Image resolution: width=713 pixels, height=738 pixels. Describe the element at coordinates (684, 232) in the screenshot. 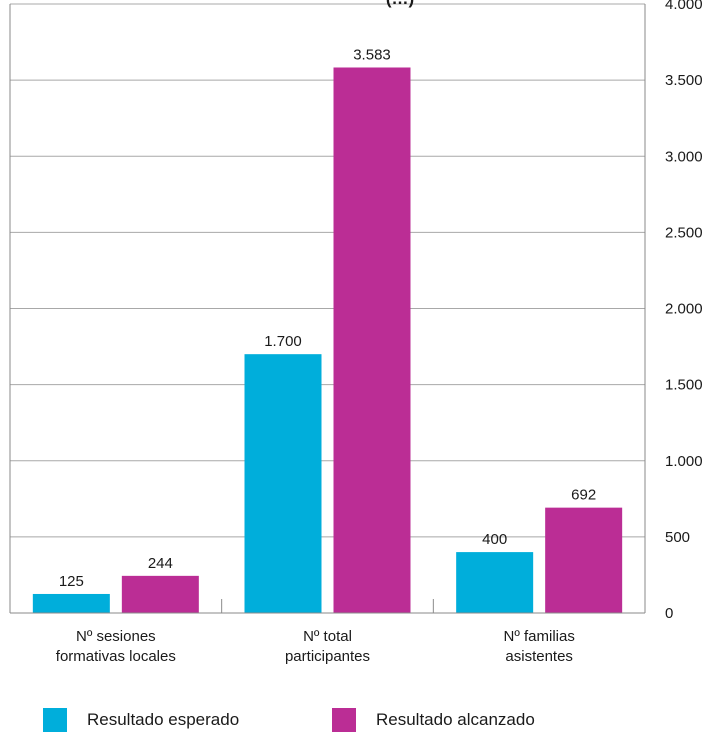

I see `y-tick-label: 2.500` at that location.